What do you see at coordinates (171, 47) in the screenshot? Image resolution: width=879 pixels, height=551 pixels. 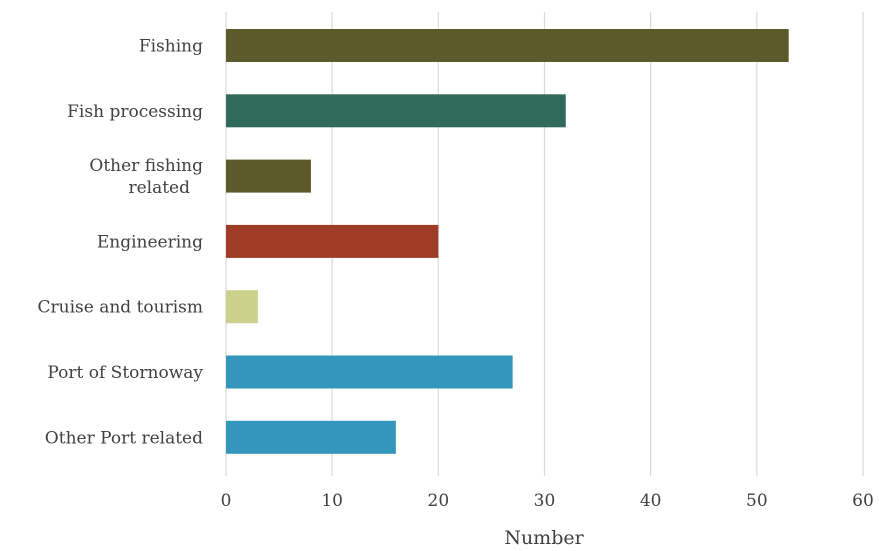 I see `category-label: Fishing` at bounding box center [171, 47].